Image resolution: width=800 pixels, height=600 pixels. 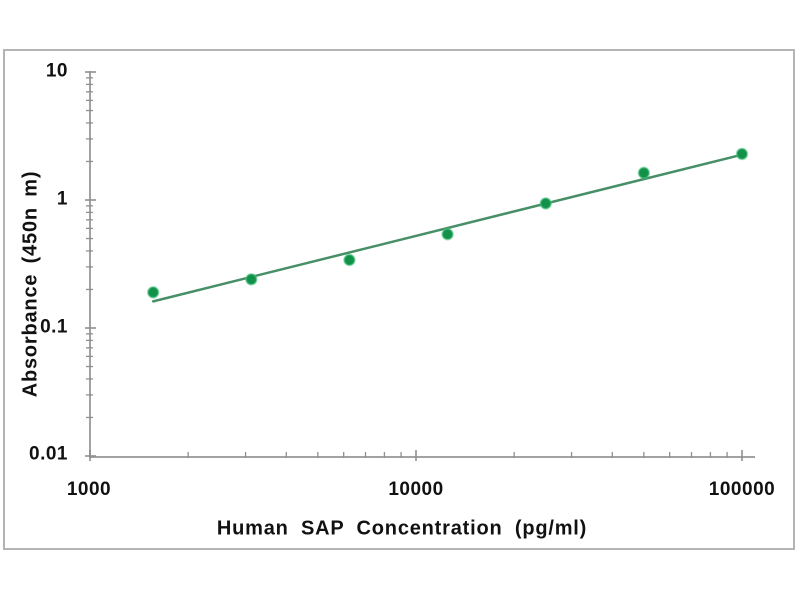 I want to click on y-tick-label-0-1: 0.1, so click(x=54, y=327).